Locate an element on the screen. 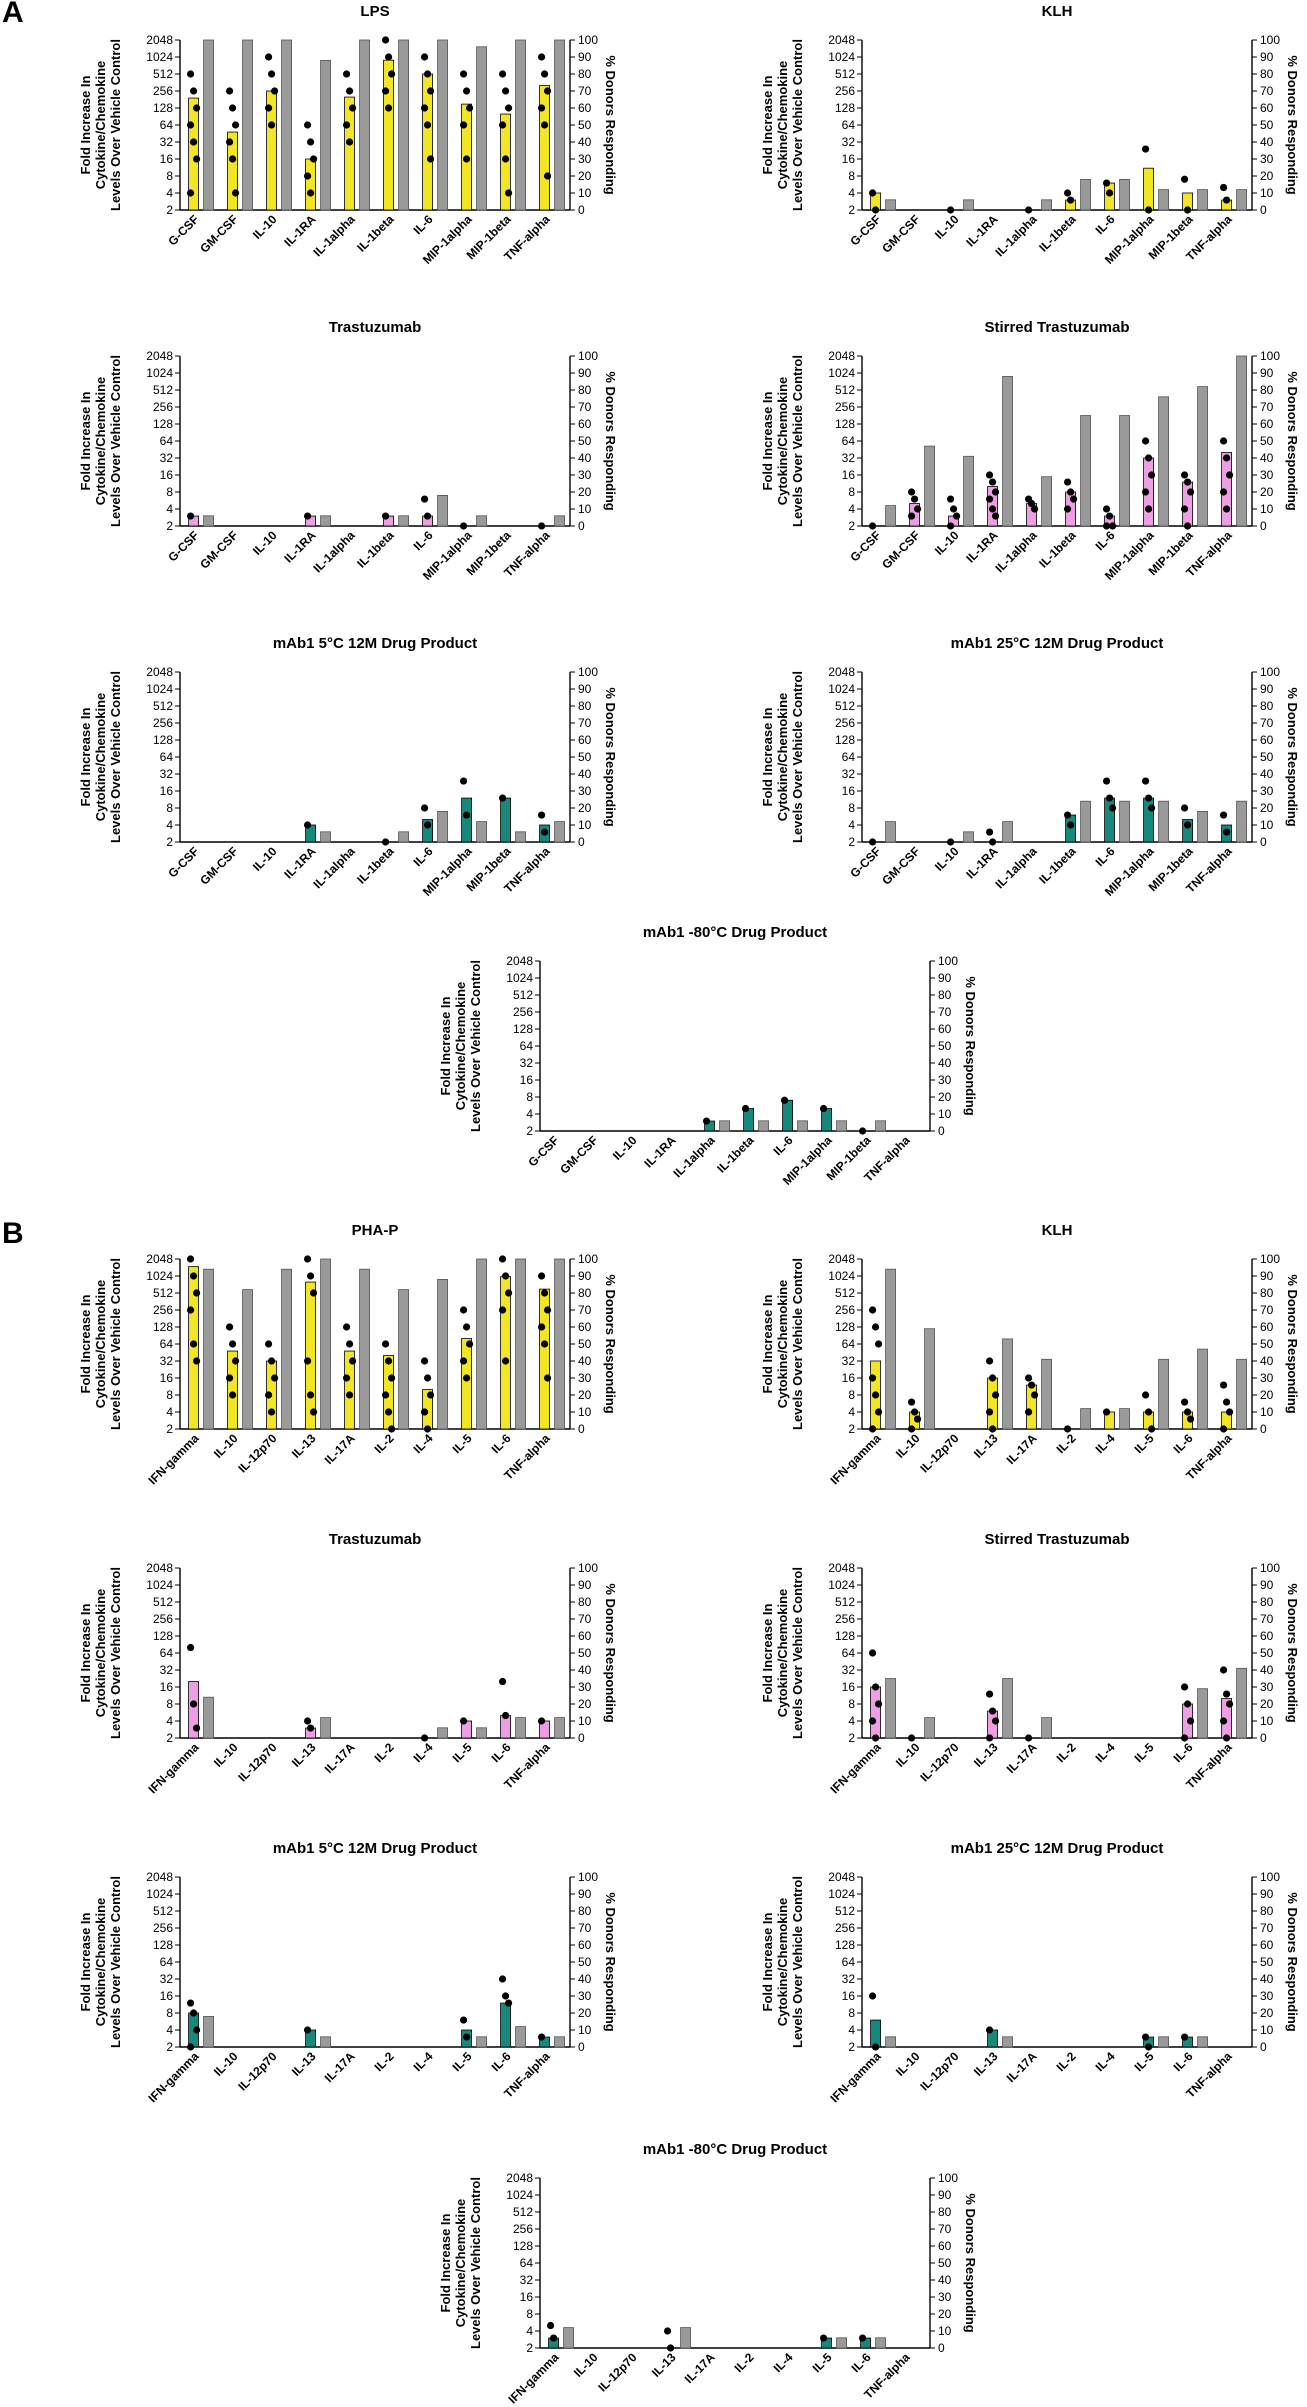 Image resolution: width=1307 pixels, height=2407 pixels. category-label: IL-5 is located at coordinates (462, 1752).